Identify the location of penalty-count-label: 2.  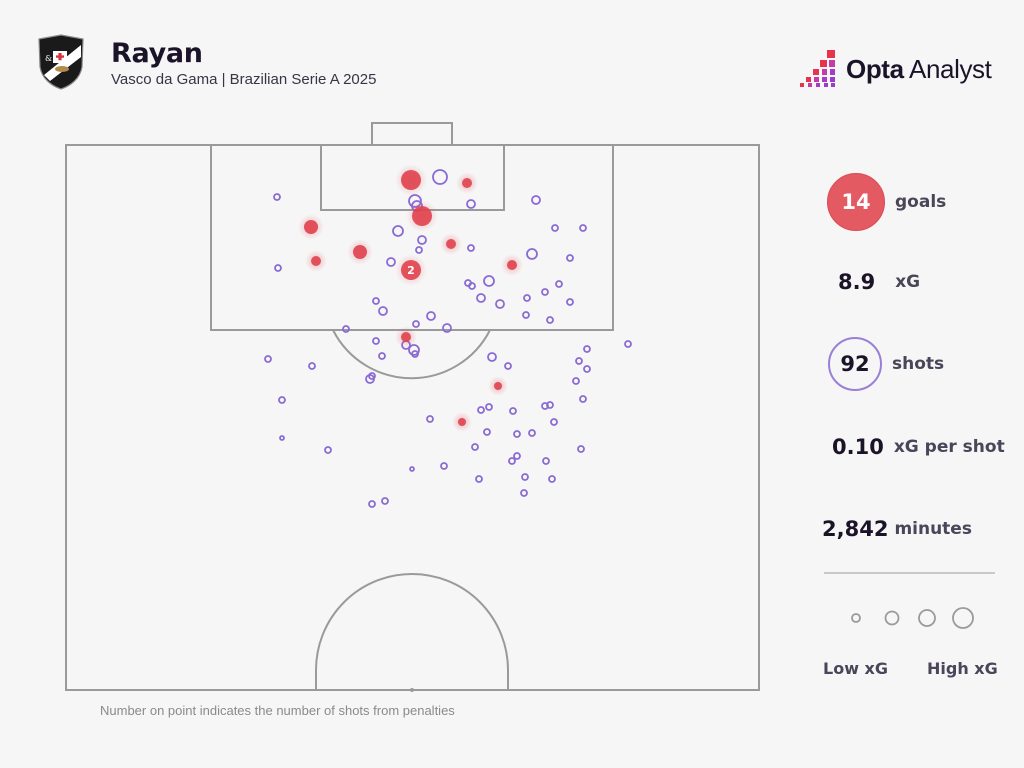
(411, 270).